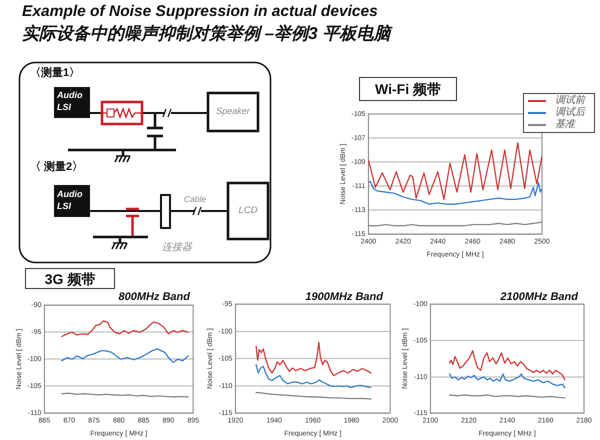  I want to click on chart-title: 2100MHz Band, so click(539, 297).